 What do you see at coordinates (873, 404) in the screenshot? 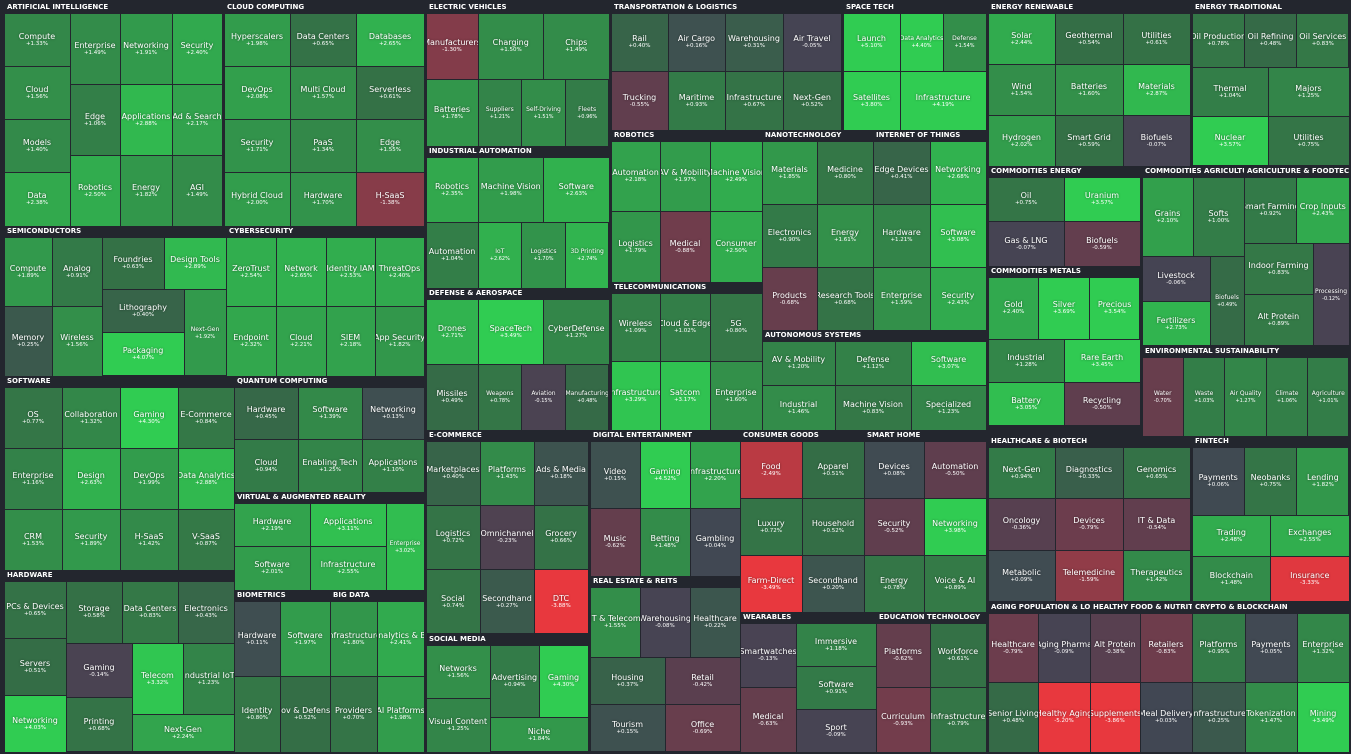
I see `tile-name: Machine Vision` at bounding box center [873, 404].